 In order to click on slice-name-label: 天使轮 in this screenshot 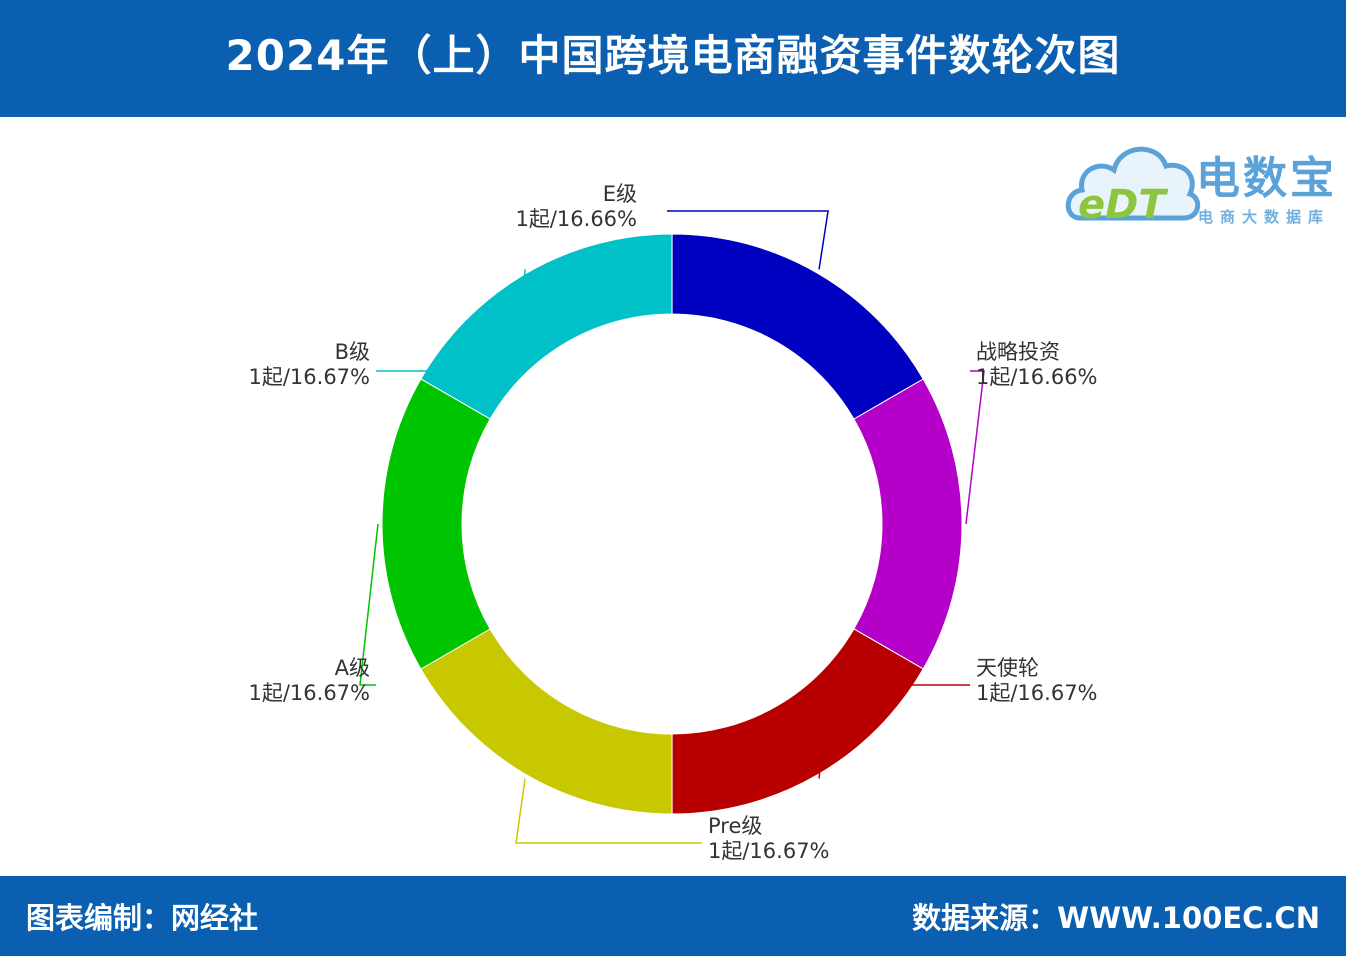, I will do `click(1007, 668)`.